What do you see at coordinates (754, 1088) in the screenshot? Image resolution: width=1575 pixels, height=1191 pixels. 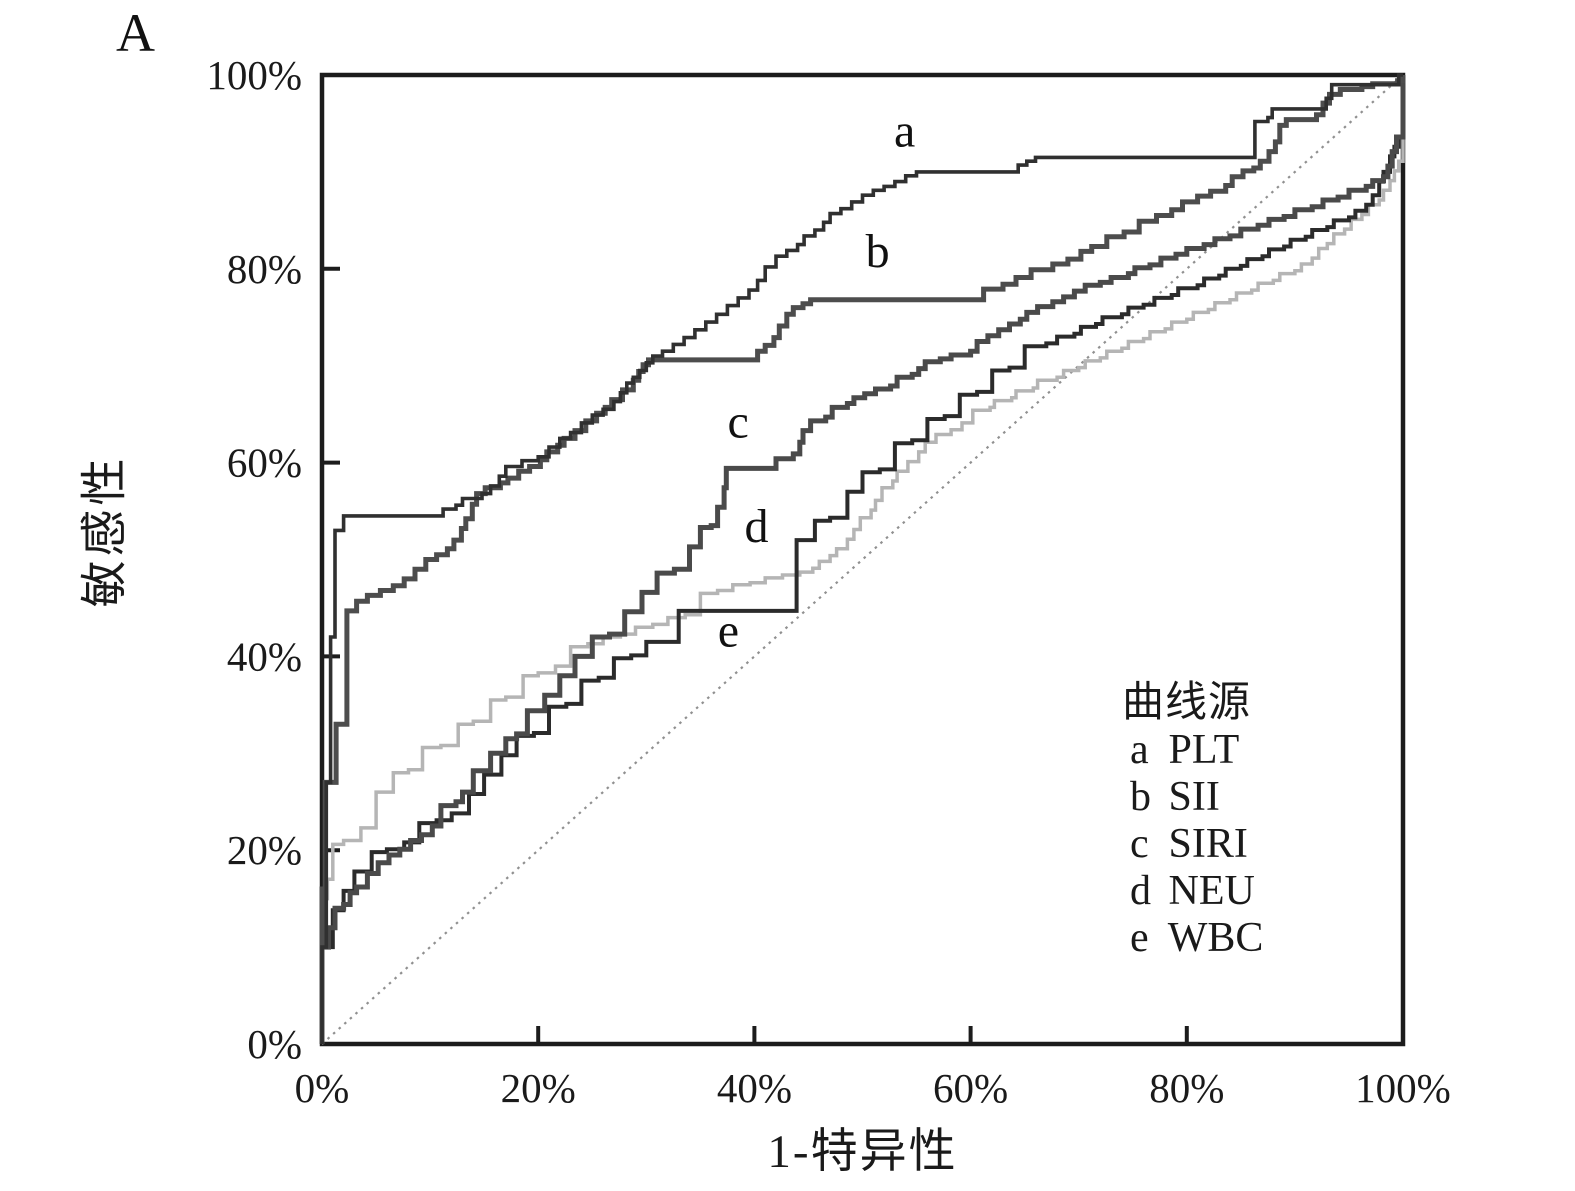 I see `x-tick-label: 40%` at bounding box center [754, 1088].